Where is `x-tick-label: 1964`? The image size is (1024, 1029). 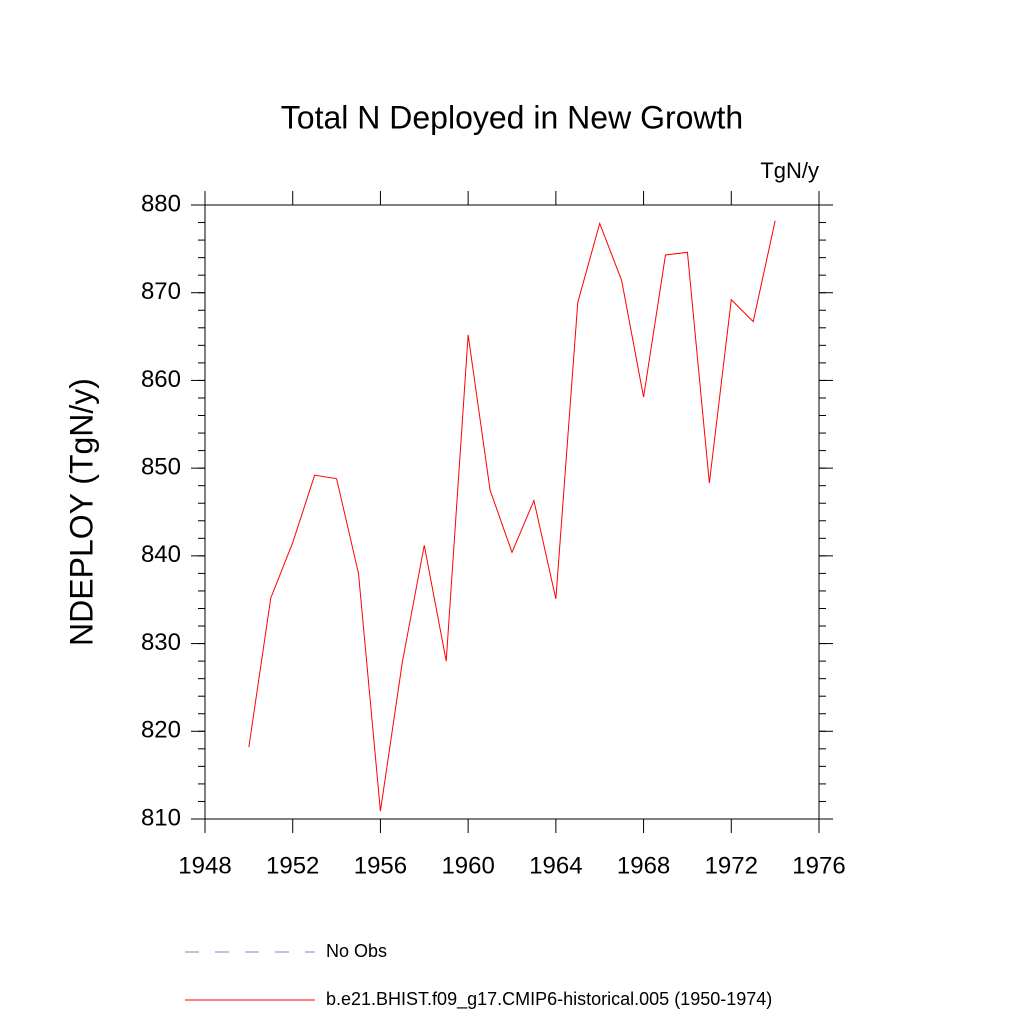 x-tick-label: 1964 is located at coordinates (555, 865).